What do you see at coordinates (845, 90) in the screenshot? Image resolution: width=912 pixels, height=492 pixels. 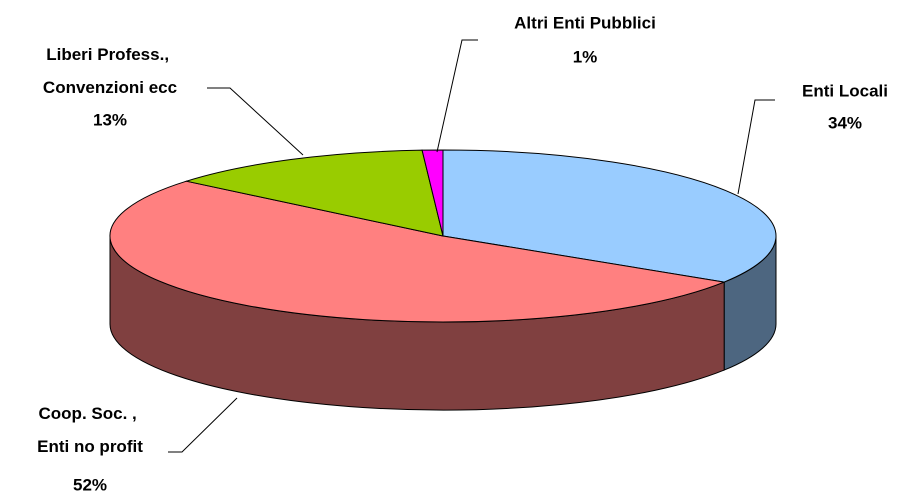 I see `category-label: Enti Locali` at bounding box center [845, 90].